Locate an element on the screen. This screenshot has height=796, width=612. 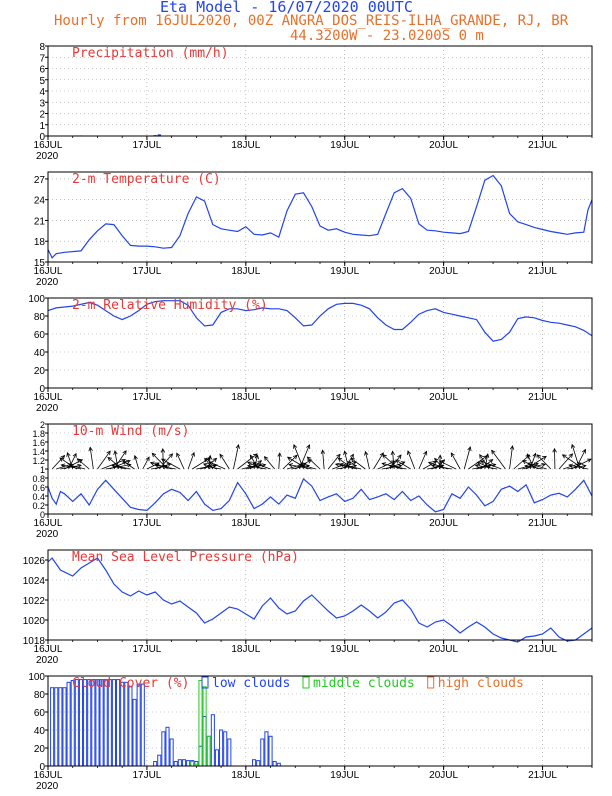
mslp-title: Mean Sea Level Pressure (hPa) is located at coordinates (185, 557).